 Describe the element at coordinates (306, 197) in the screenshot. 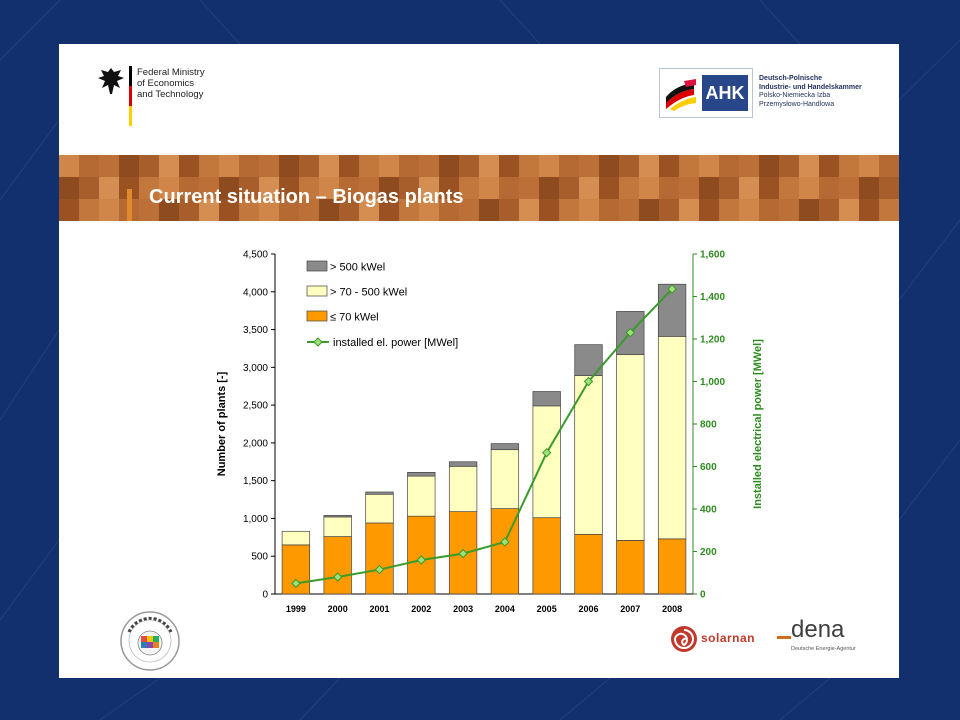

I see `slide-title: Current situation – Biogas plants` at that location.